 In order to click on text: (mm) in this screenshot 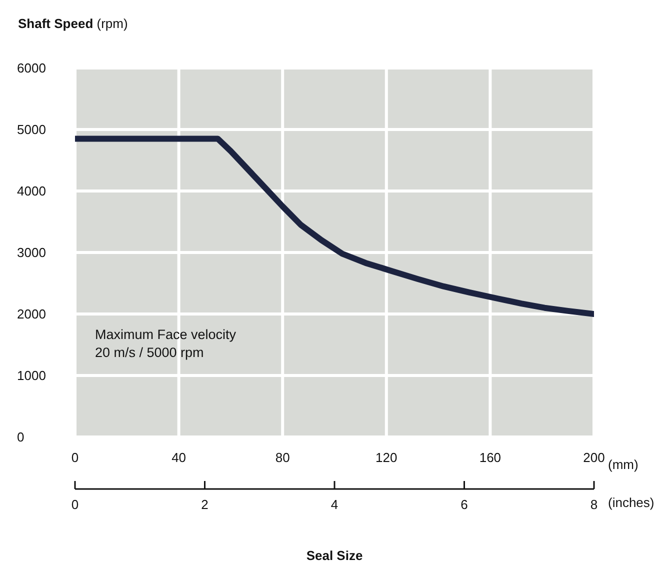, I will do `click(623, 464)`.